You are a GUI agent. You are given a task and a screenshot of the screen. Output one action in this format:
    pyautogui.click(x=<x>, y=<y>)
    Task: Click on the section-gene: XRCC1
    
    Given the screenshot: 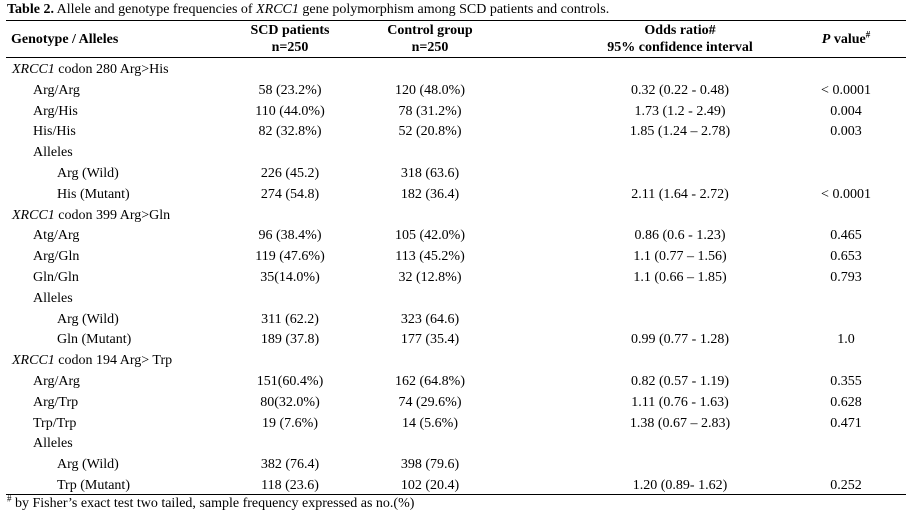 What is the action you would take?
    pyautogui.click(x=33, y=361)
    